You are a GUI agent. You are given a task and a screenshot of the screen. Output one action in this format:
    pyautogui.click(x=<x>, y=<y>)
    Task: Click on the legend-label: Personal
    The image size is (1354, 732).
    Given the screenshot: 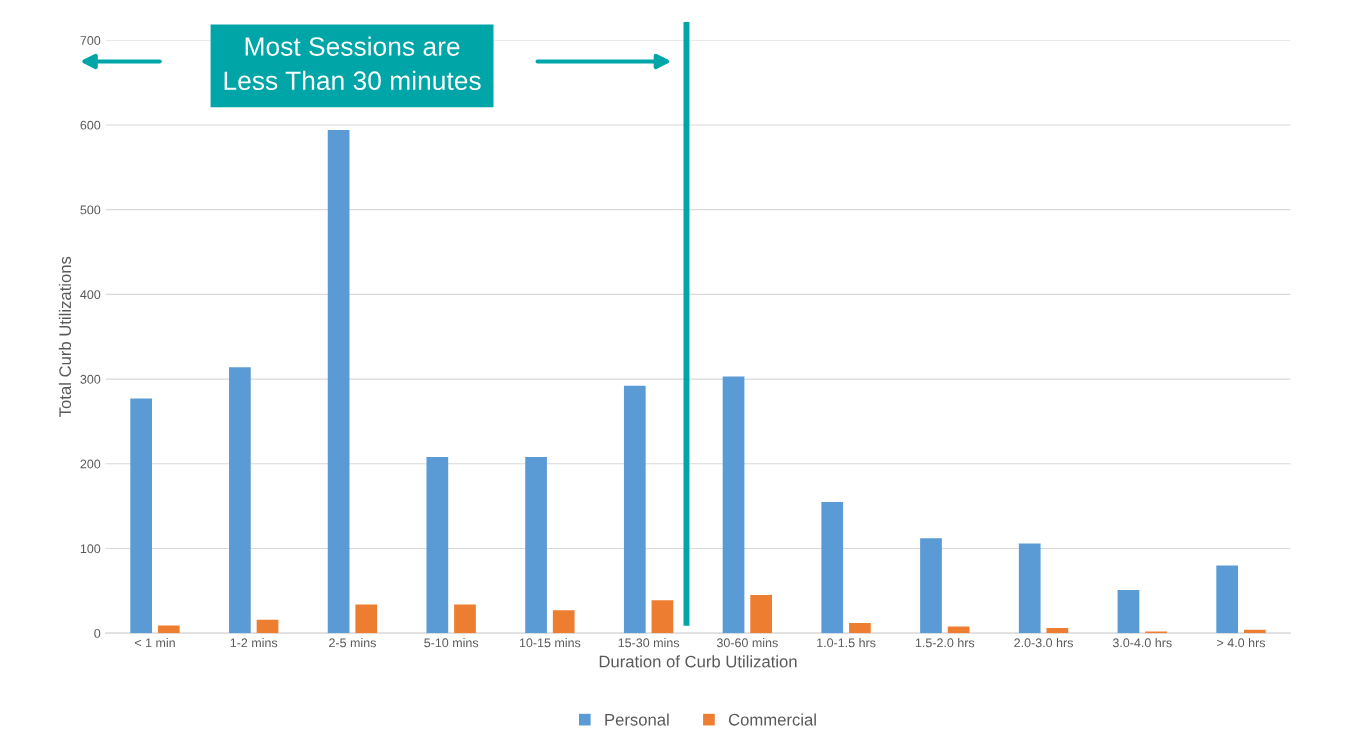 What is the action you would take?
    pyautogui.click(x=637, y=719)
    